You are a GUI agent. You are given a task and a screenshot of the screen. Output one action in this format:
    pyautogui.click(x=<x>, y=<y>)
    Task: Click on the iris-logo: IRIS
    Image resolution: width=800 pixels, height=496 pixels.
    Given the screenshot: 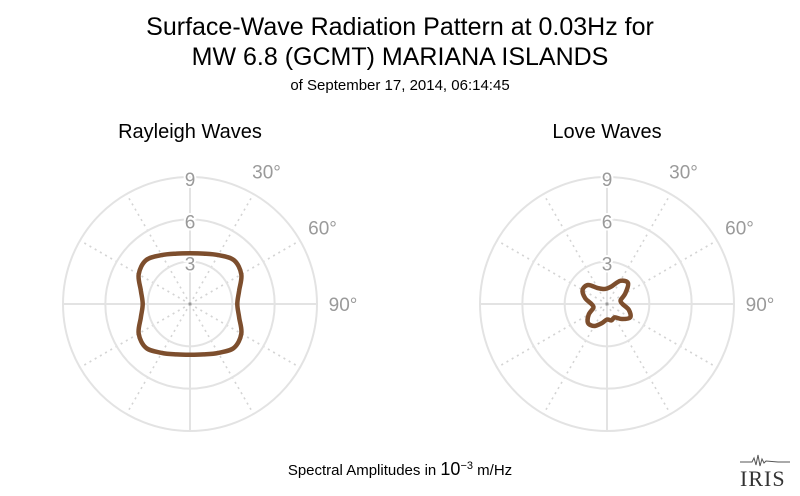 What is the action you would take?
    pyautogui.click(x=766, y=471)
    